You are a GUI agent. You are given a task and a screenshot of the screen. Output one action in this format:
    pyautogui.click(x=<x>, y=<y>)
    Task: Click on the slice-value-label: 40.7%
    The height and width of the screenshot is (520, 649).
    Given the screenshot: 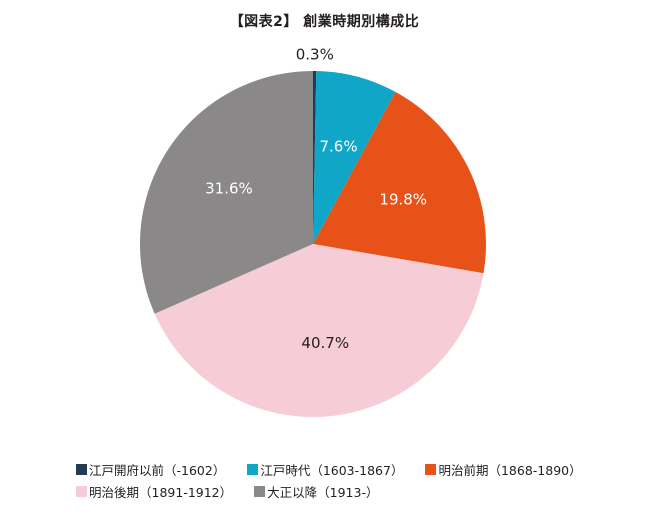 What is the action you would take?
    pyautogui.click(x=325, y=343)
    